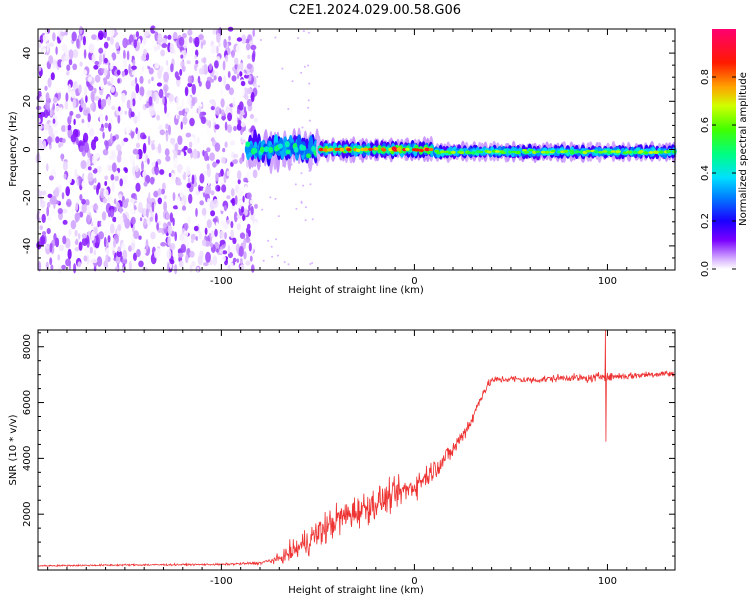 Image resolution: width=750 pixels, height=600 pixels. I want to click on snr-y-tick-label: 8000, so click(27, 346).